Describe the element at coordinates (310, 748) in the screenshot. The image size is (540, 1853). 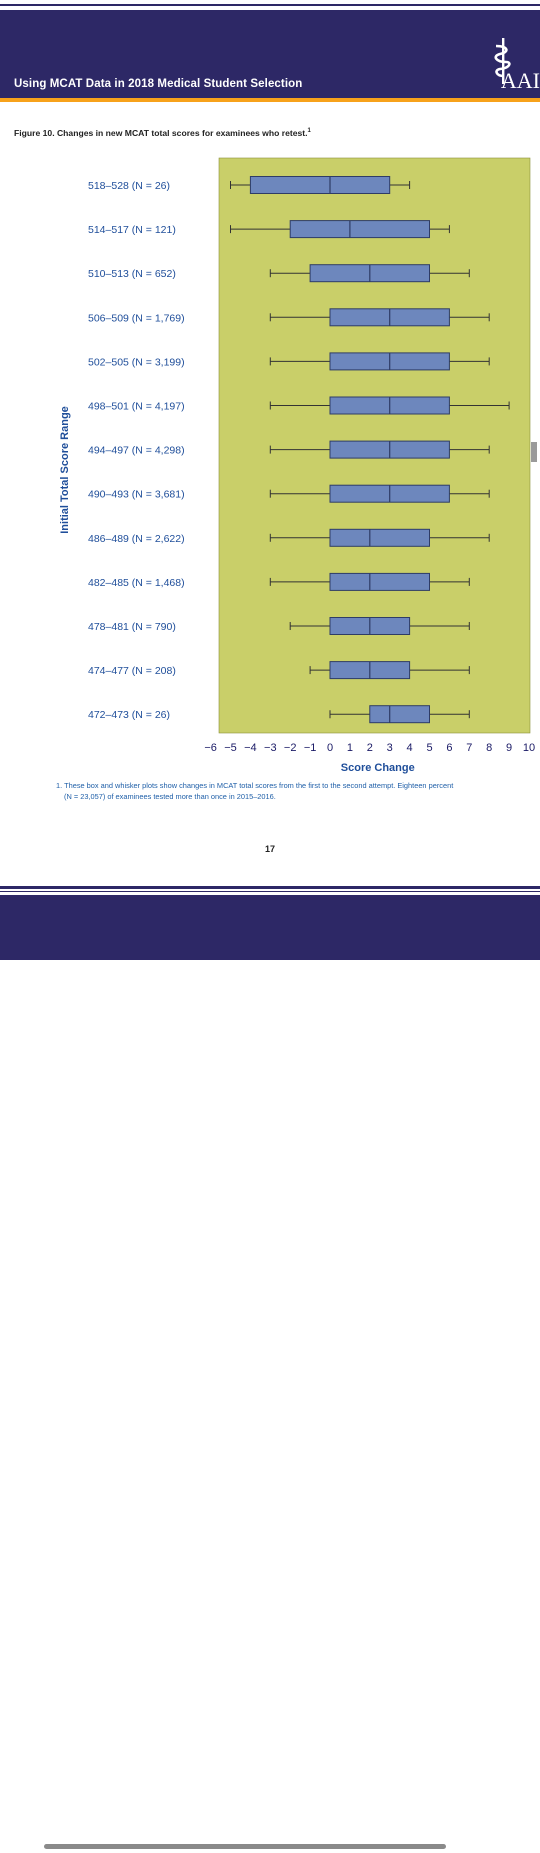
I see `x-tick-label: −1` at that location.